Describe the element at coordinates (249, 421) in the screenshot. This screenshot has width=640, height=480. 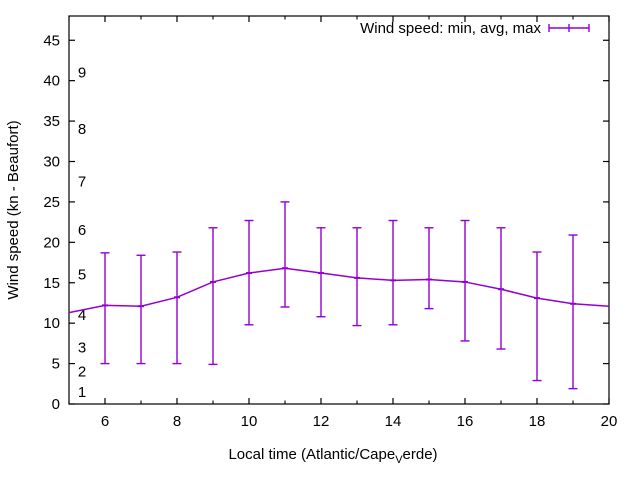
I see `x-tick-label-10: 10` at that location.